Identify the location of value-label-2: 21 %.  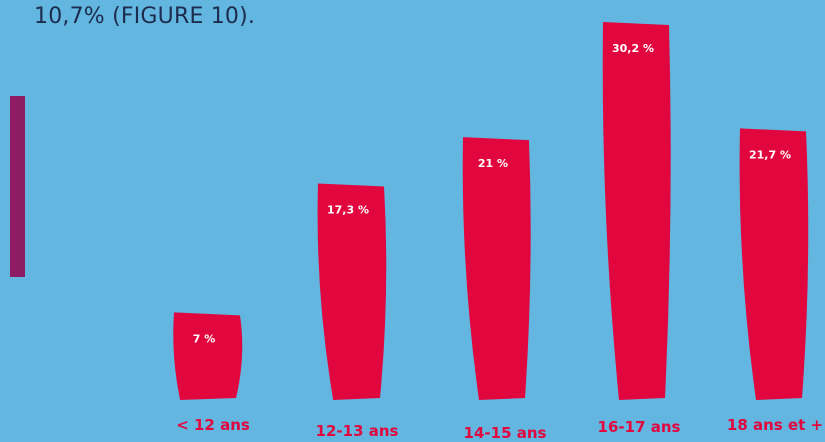
(493, 163).